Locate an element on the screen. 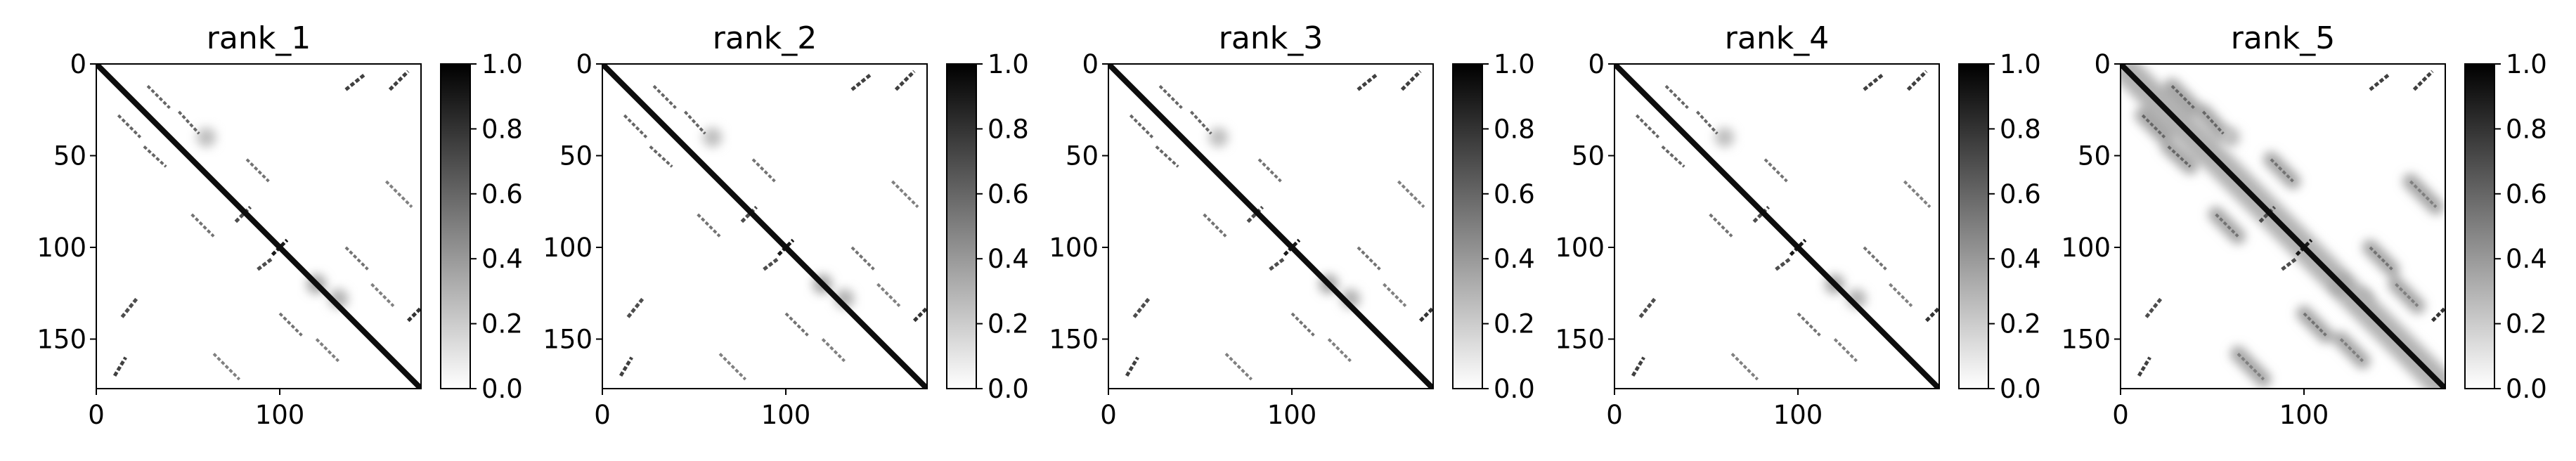 The image size is (2576, 461). panel-title: rank_4 is located at coordinates (1777, 38).